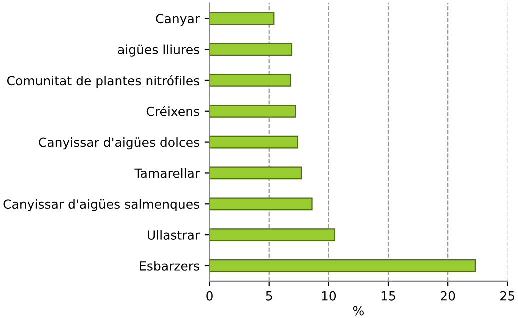 The height and width of the screenshot is (318, 518). I want to click on y-tick-label: Esbarzers, so click(170, 266).